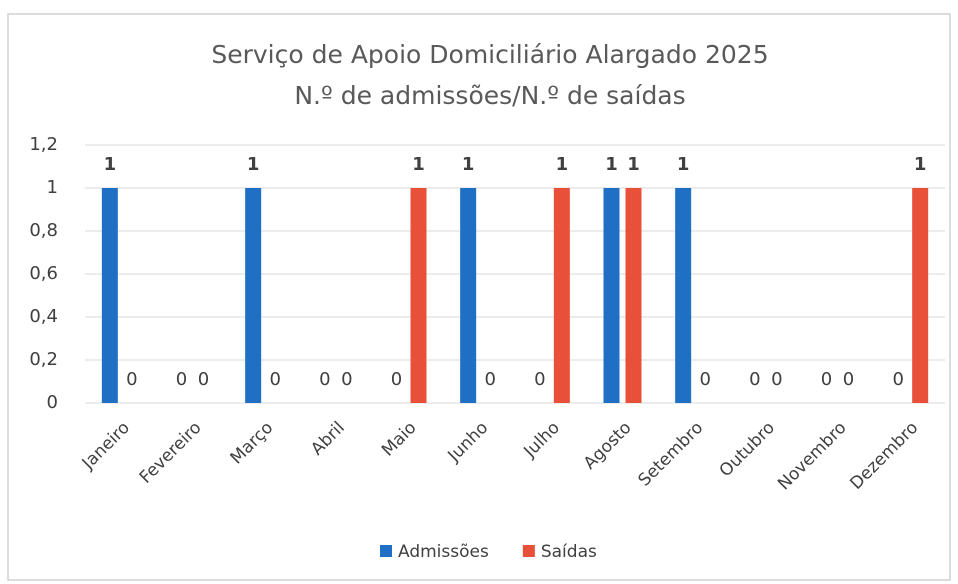 The width and height of the screenshot is (958, 584). Describe the element at coordinates (43, 359) in the screenshot. I see `y-tick-label: 0,2` at that location.